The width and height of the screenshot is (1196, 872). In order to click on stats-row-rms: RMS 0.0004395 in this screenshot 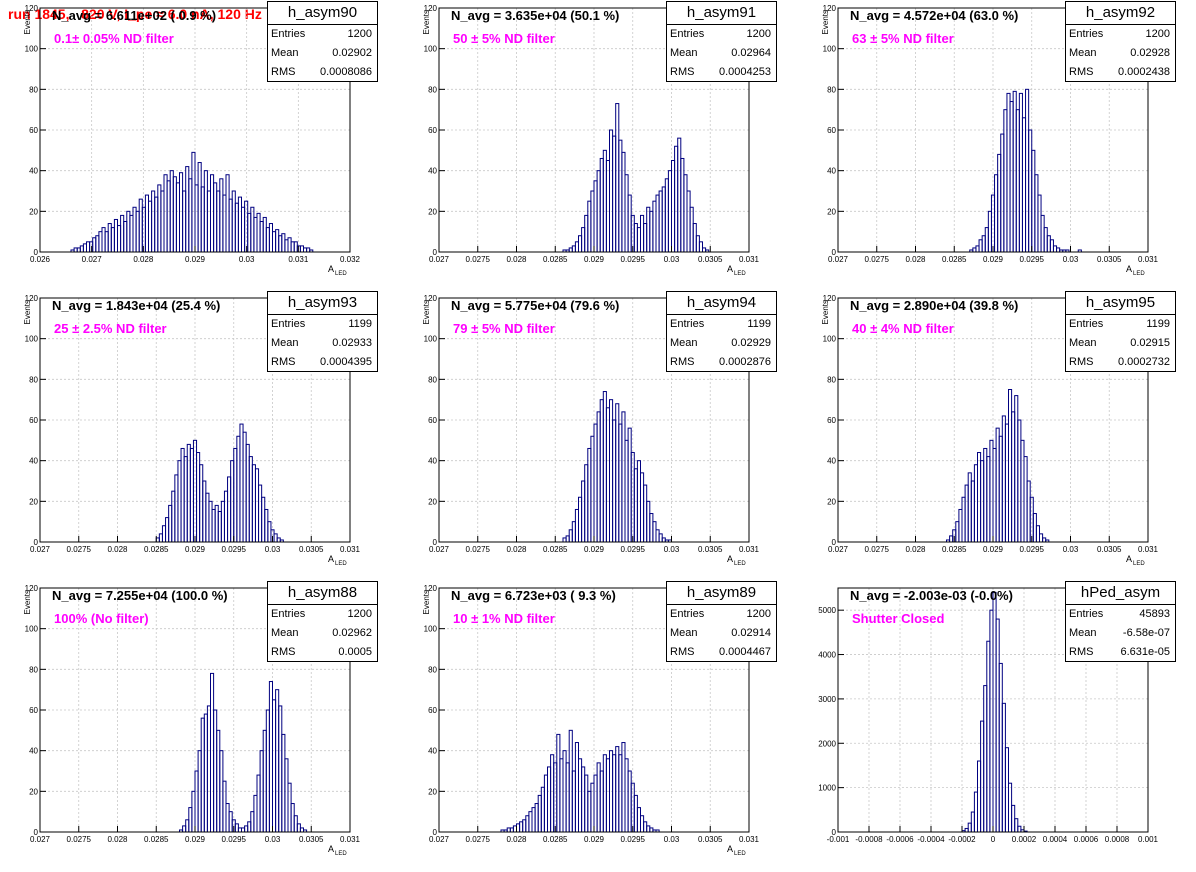, I will do `click(322, 362)`.